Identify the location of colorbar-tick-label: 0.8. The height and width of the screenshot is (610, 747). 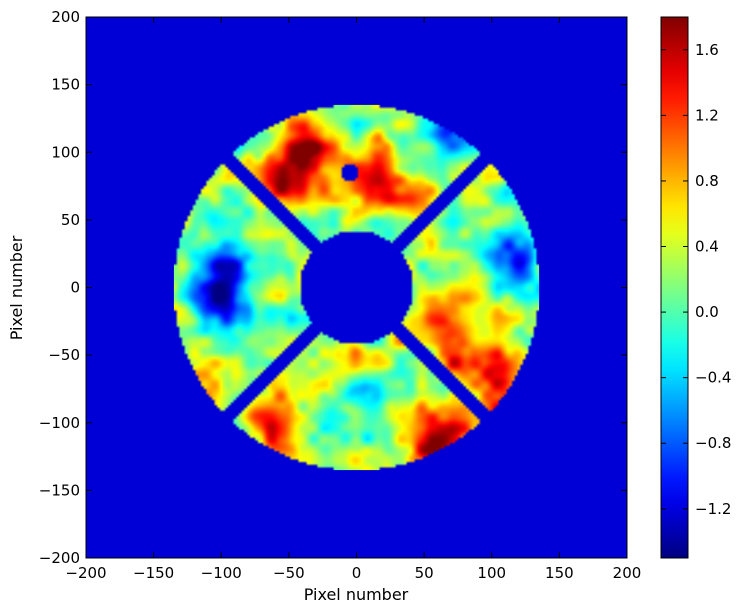
(707, 181).